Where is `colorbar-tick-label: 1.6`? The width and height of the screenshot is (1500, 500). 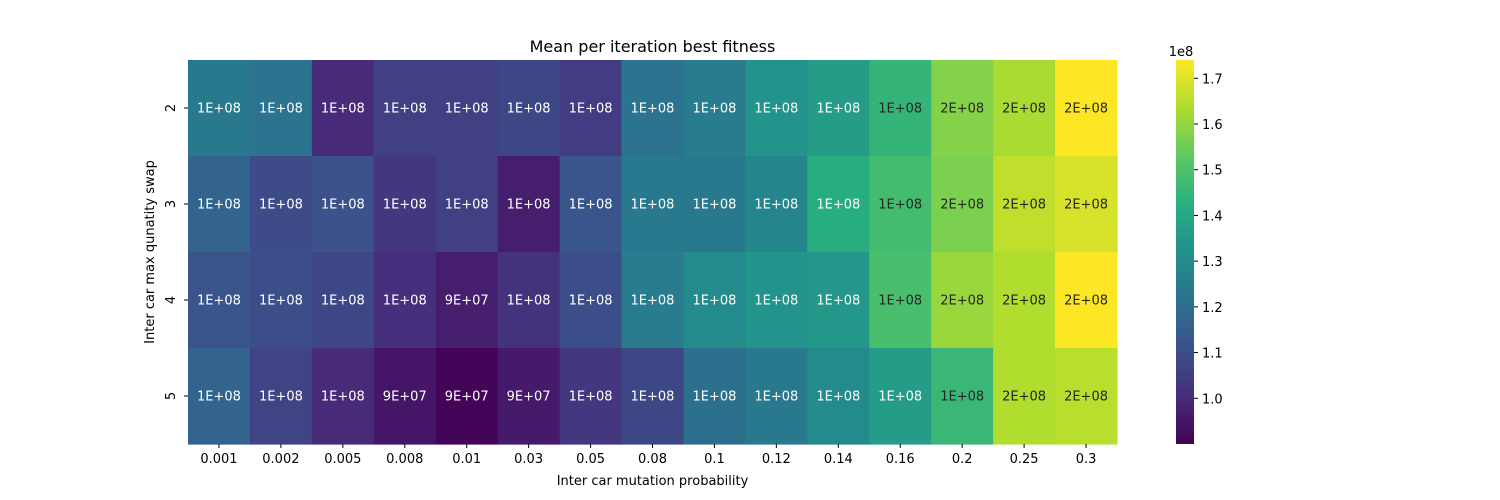 colorbar-tick-label: 1.6 is located at coordinates (1212, 125).